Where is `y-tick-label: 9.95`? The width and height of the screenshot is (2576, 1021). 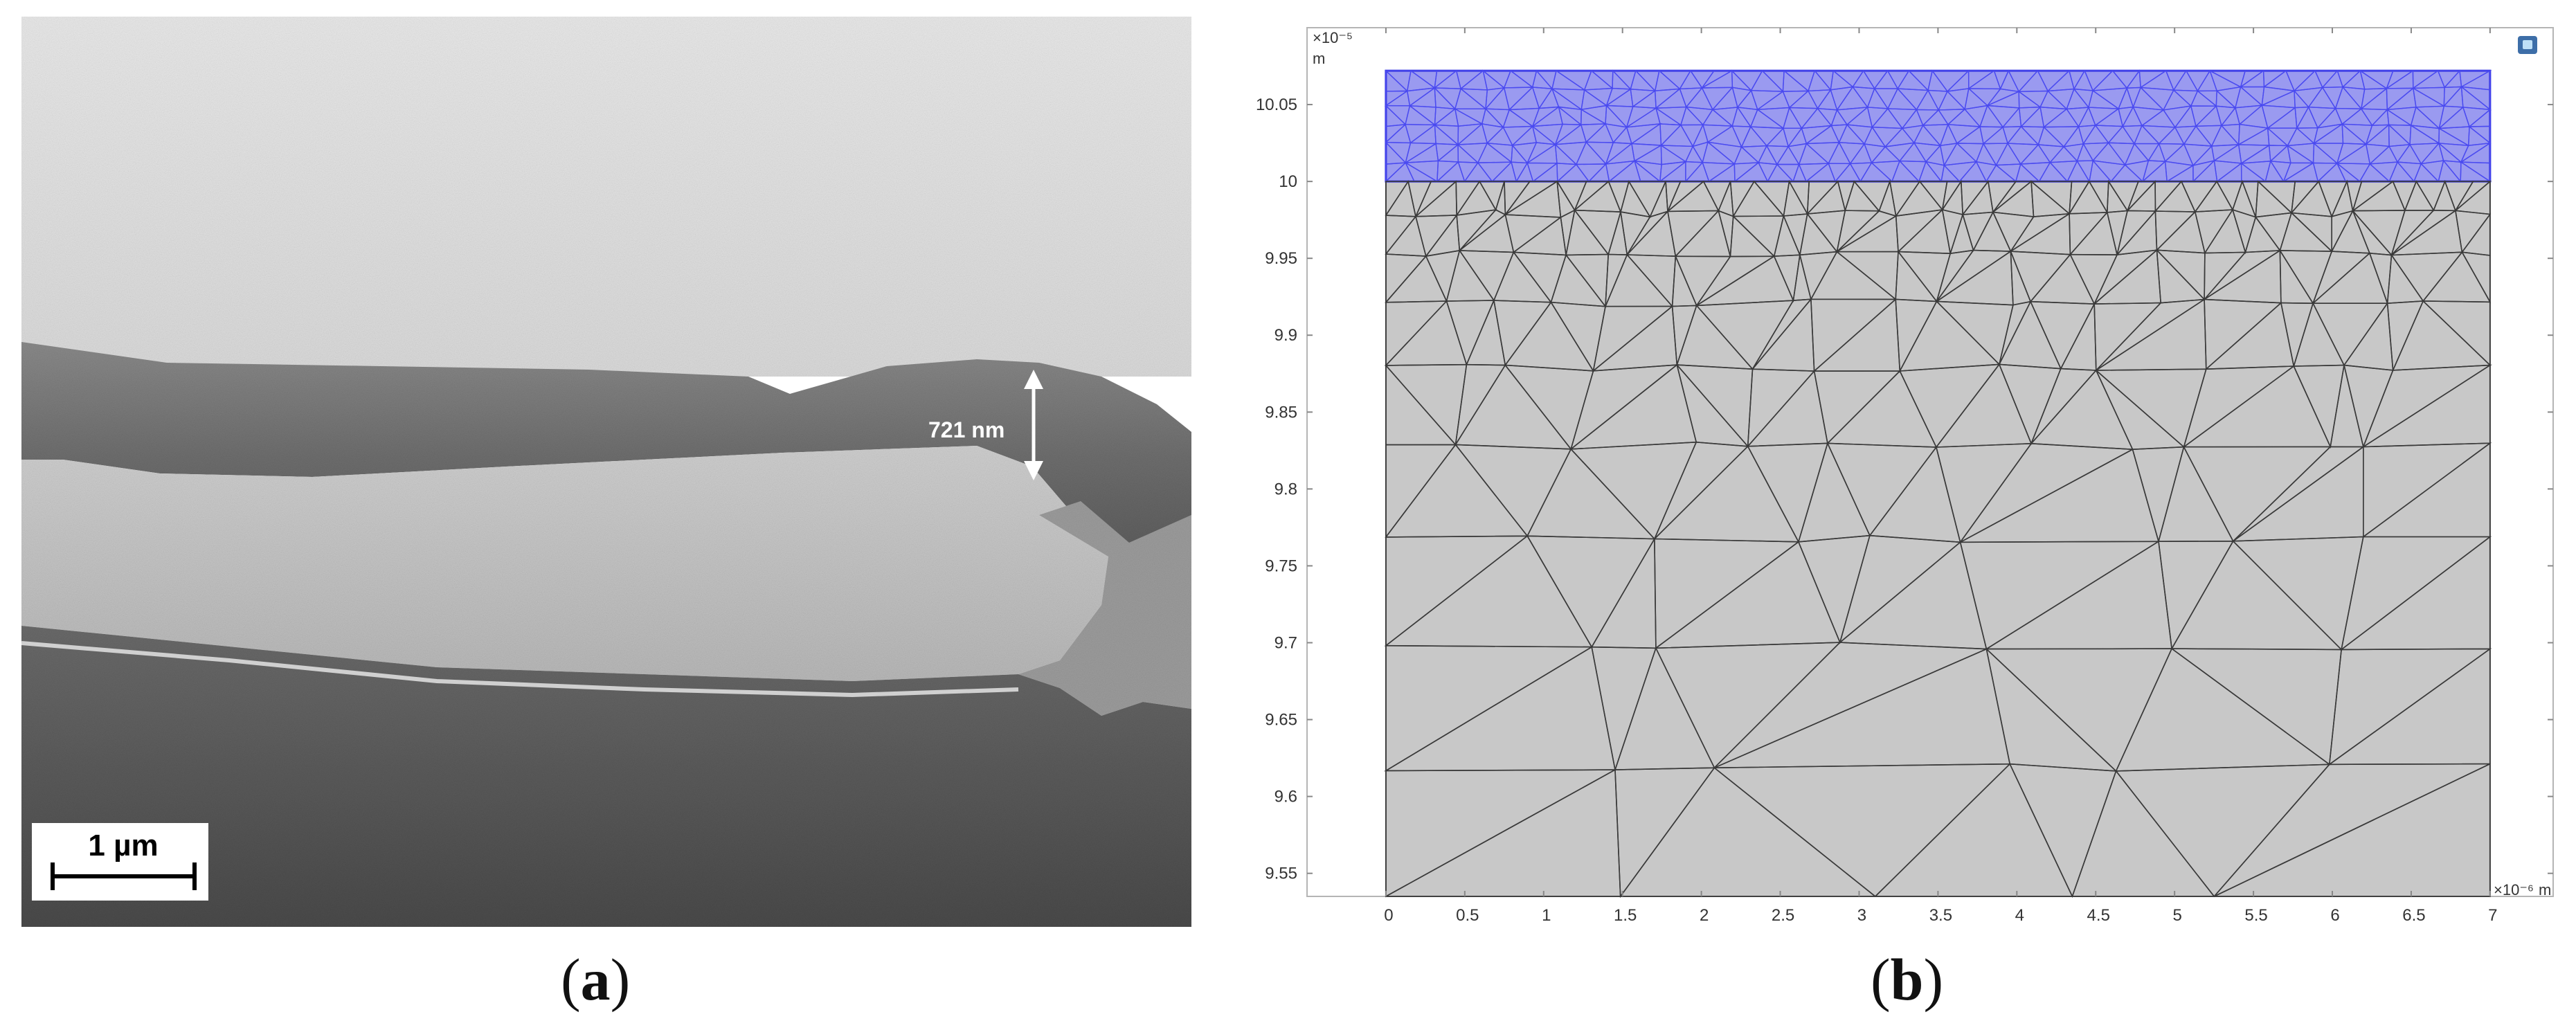
y-tick-label: 9.95 is located at coordinates (1281, 258).